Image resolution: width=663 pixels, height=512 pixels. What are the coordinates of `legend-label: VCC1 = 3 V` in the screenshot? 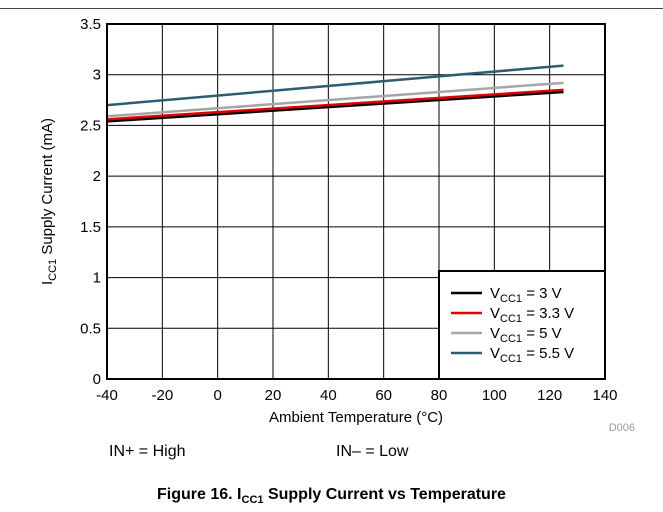 It's located at (526, 295).